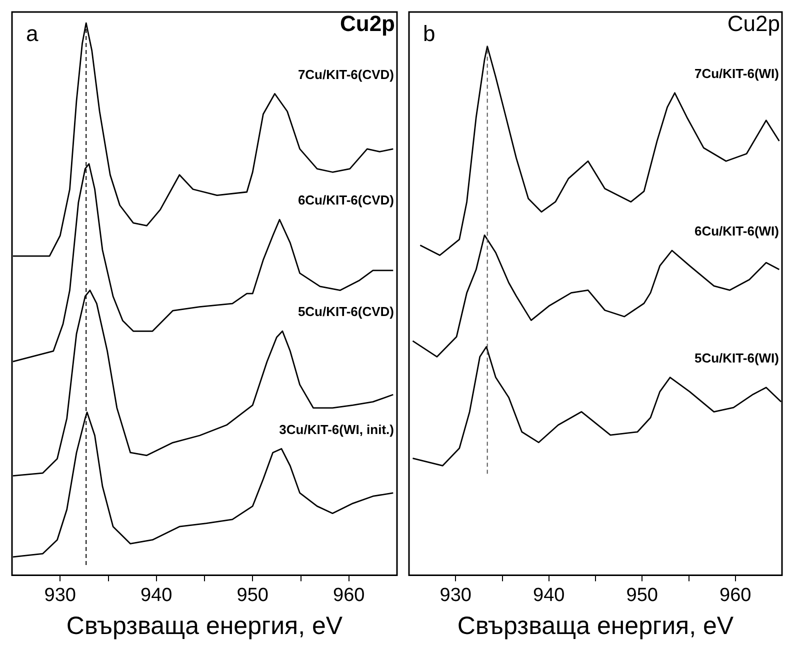 This screenshot has width=786, height=646. Describe the element at coordinates (736, 231) in the screenshot. I see `series-label: 6Cu/KIT-6(WI)` at that location.